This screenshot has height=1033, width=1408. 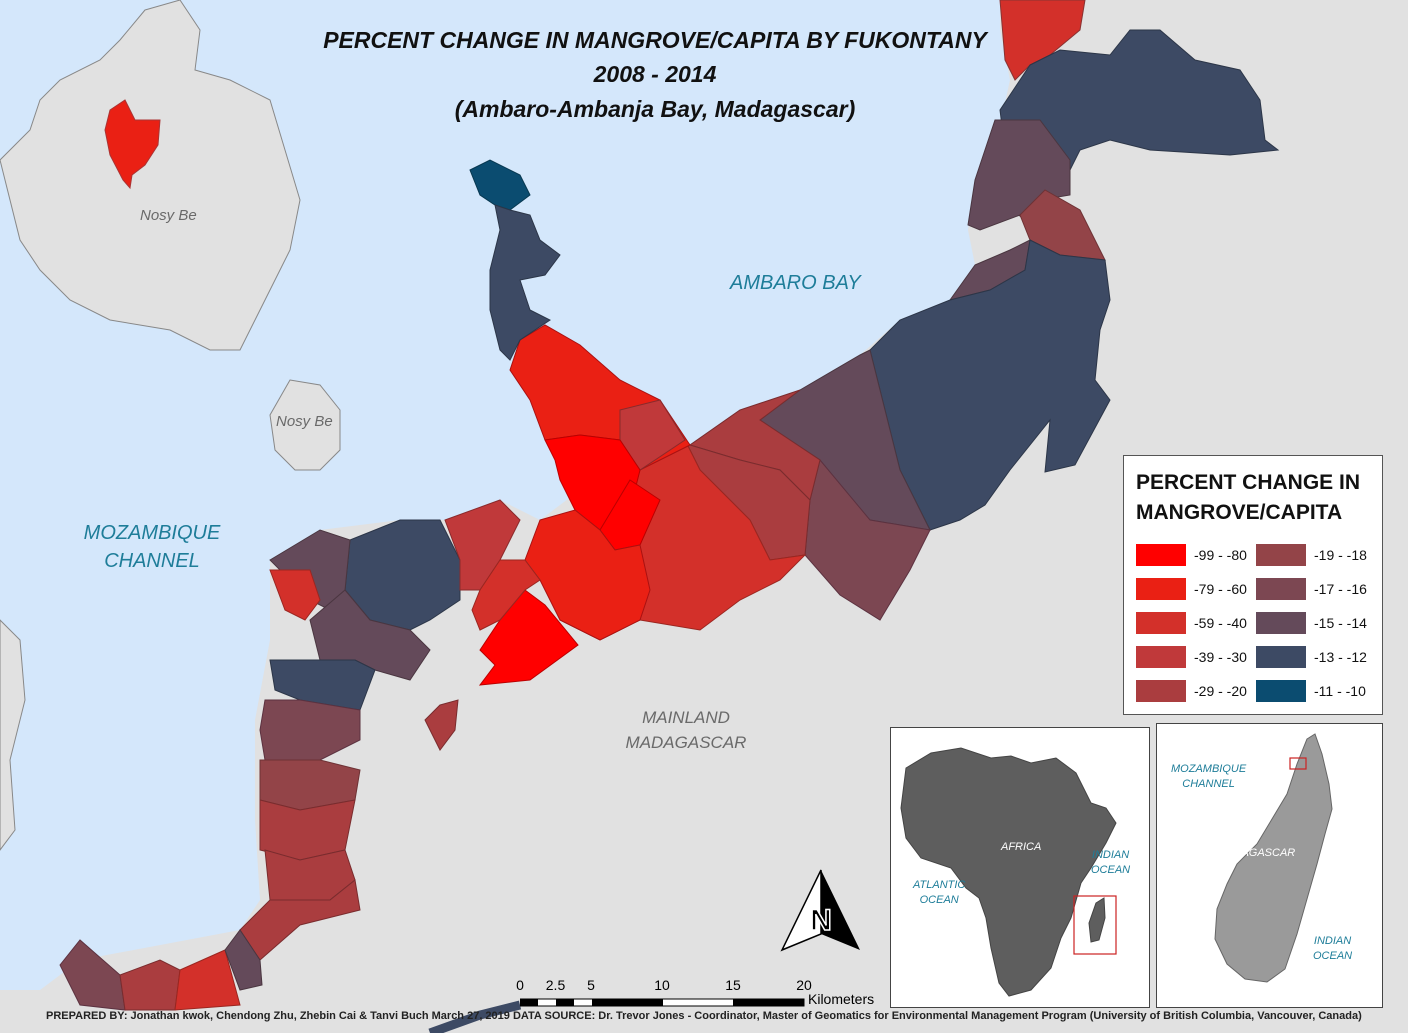 What do you see at coordinates (525, 282) in the screenshot?
I see `district-peninsula-blue` at bounding box center [525, 282].